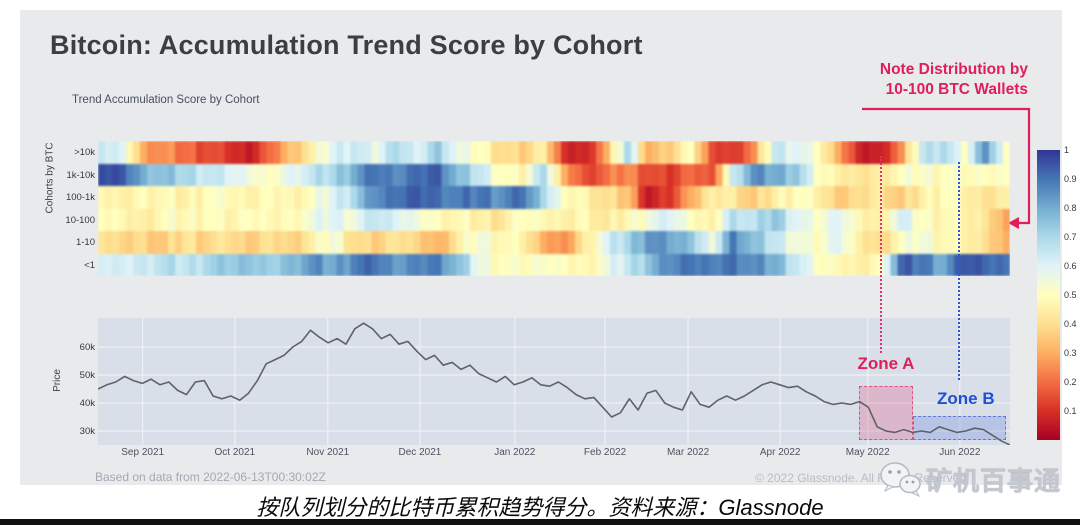 This screenshot has width=1080, height=525. Describe the element at coordinates (554, 152) in the screenshot. I see `heatmap-row->10k` at that location.